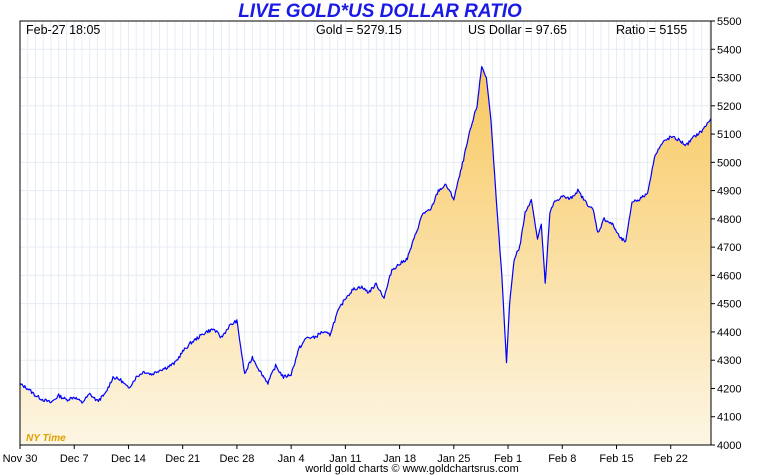  What do you see at coordinates (729, 163) in the screenshot?
I see `y-tick-label: 5000` at bounding box center [729, 163].